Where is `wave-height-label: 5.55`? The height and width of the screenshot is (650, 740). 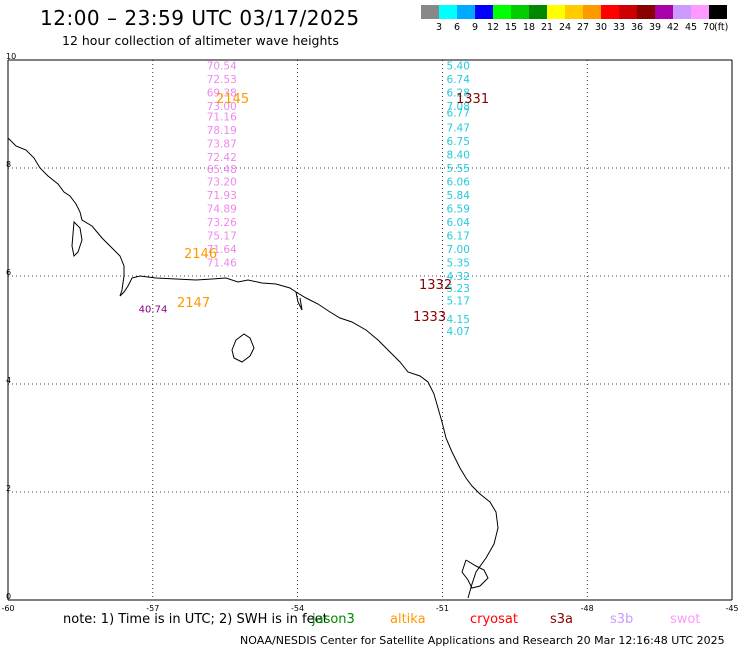
wave-height-label: 5.55 is located at coordinates (458, 169).